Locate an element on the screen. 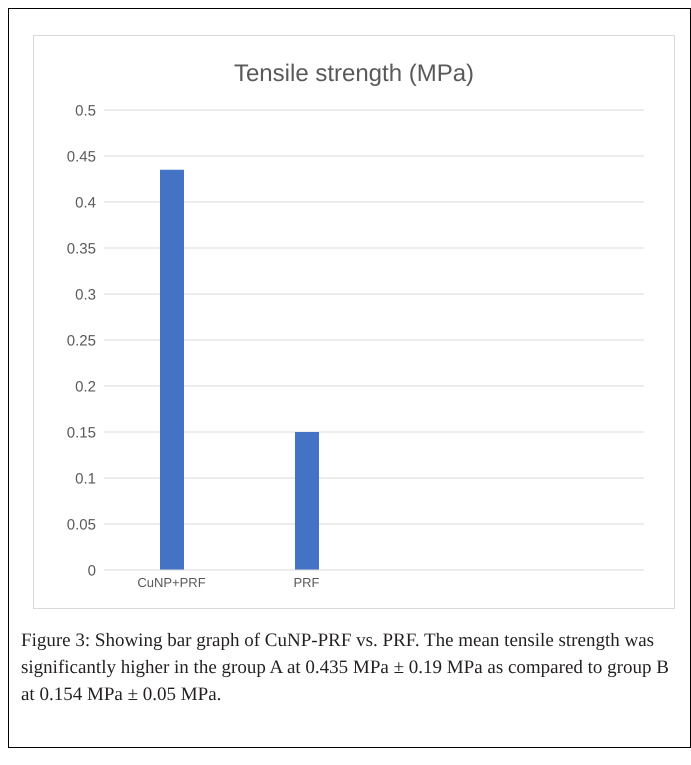 The image size is (691, 765). y-tick-label: 0.5 is located at coordinates (85, 111).